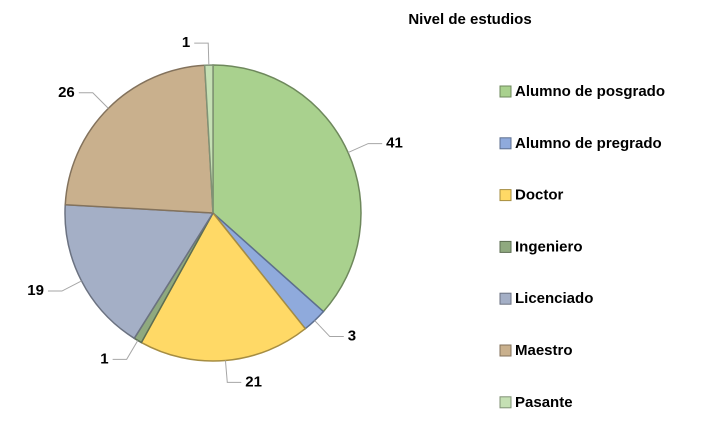 The width and height of the screenshot is (722, 422). What do you see at coordinates (539, 195) in the screenshot?
I see `legend-label: Doctor` at bounding box center [539, 195].